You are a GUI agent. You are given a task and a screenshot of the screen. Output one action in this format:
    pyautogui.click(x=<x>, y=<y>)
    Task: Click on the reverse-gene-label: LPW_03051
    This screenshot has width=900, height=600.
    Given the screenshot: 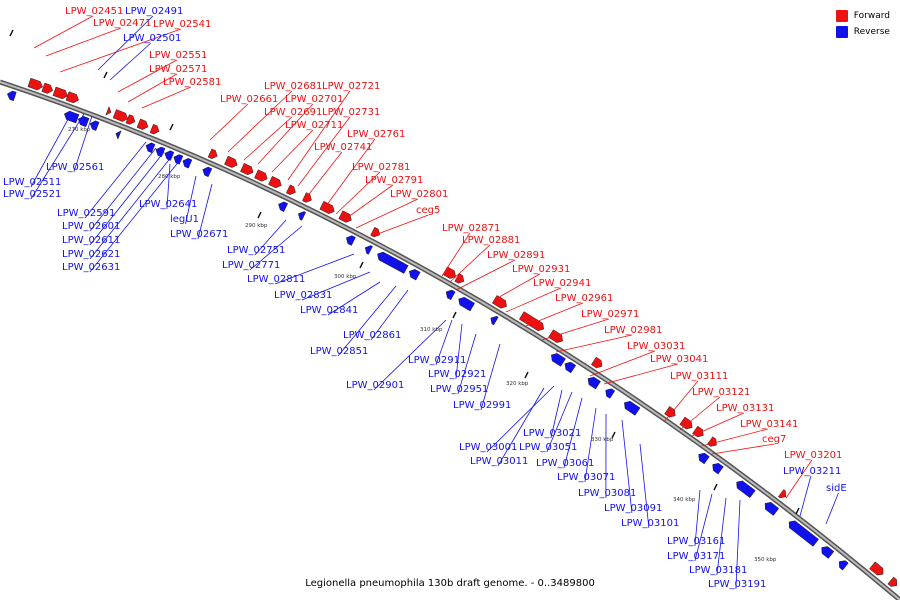 What is the action you would take?
    pyautogui.click(x=548, y=447)
    